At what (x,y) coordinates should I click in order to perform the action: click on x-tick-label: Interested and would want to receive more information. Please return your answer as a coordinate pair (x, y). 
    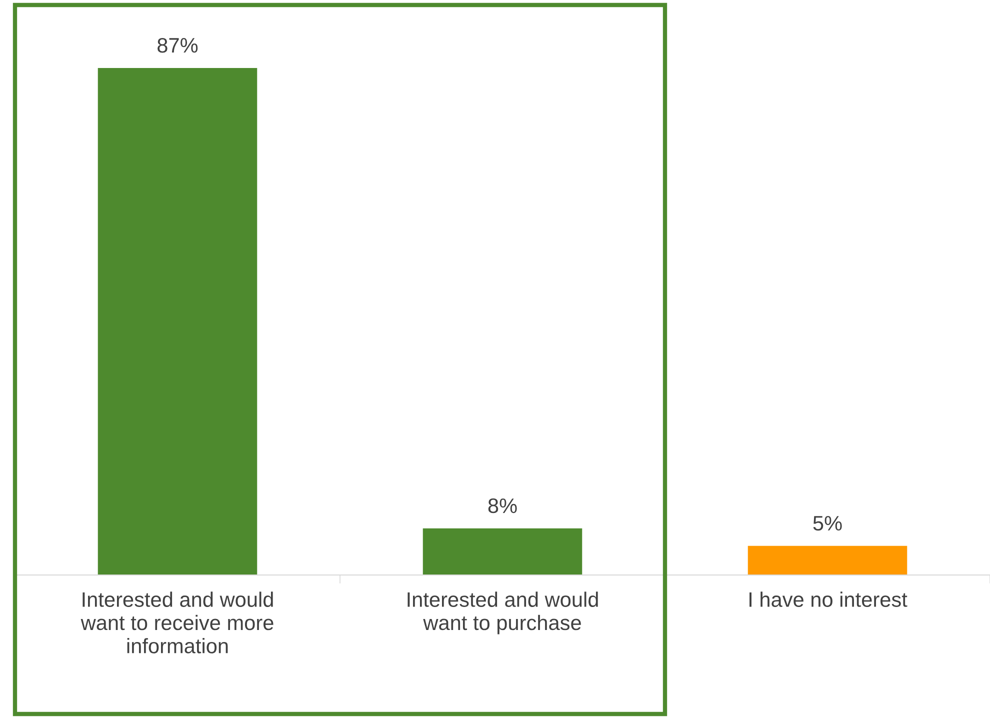
    Looking at the image, I should click on (177, 623).